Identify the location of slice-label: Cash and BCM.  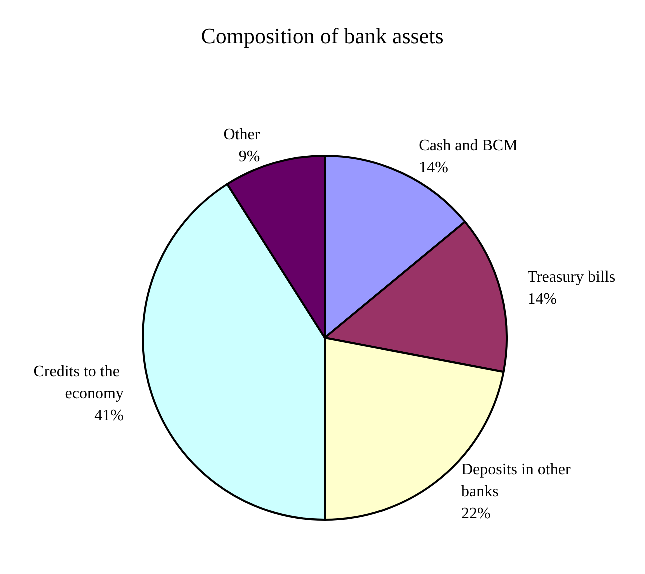
(468, 146).